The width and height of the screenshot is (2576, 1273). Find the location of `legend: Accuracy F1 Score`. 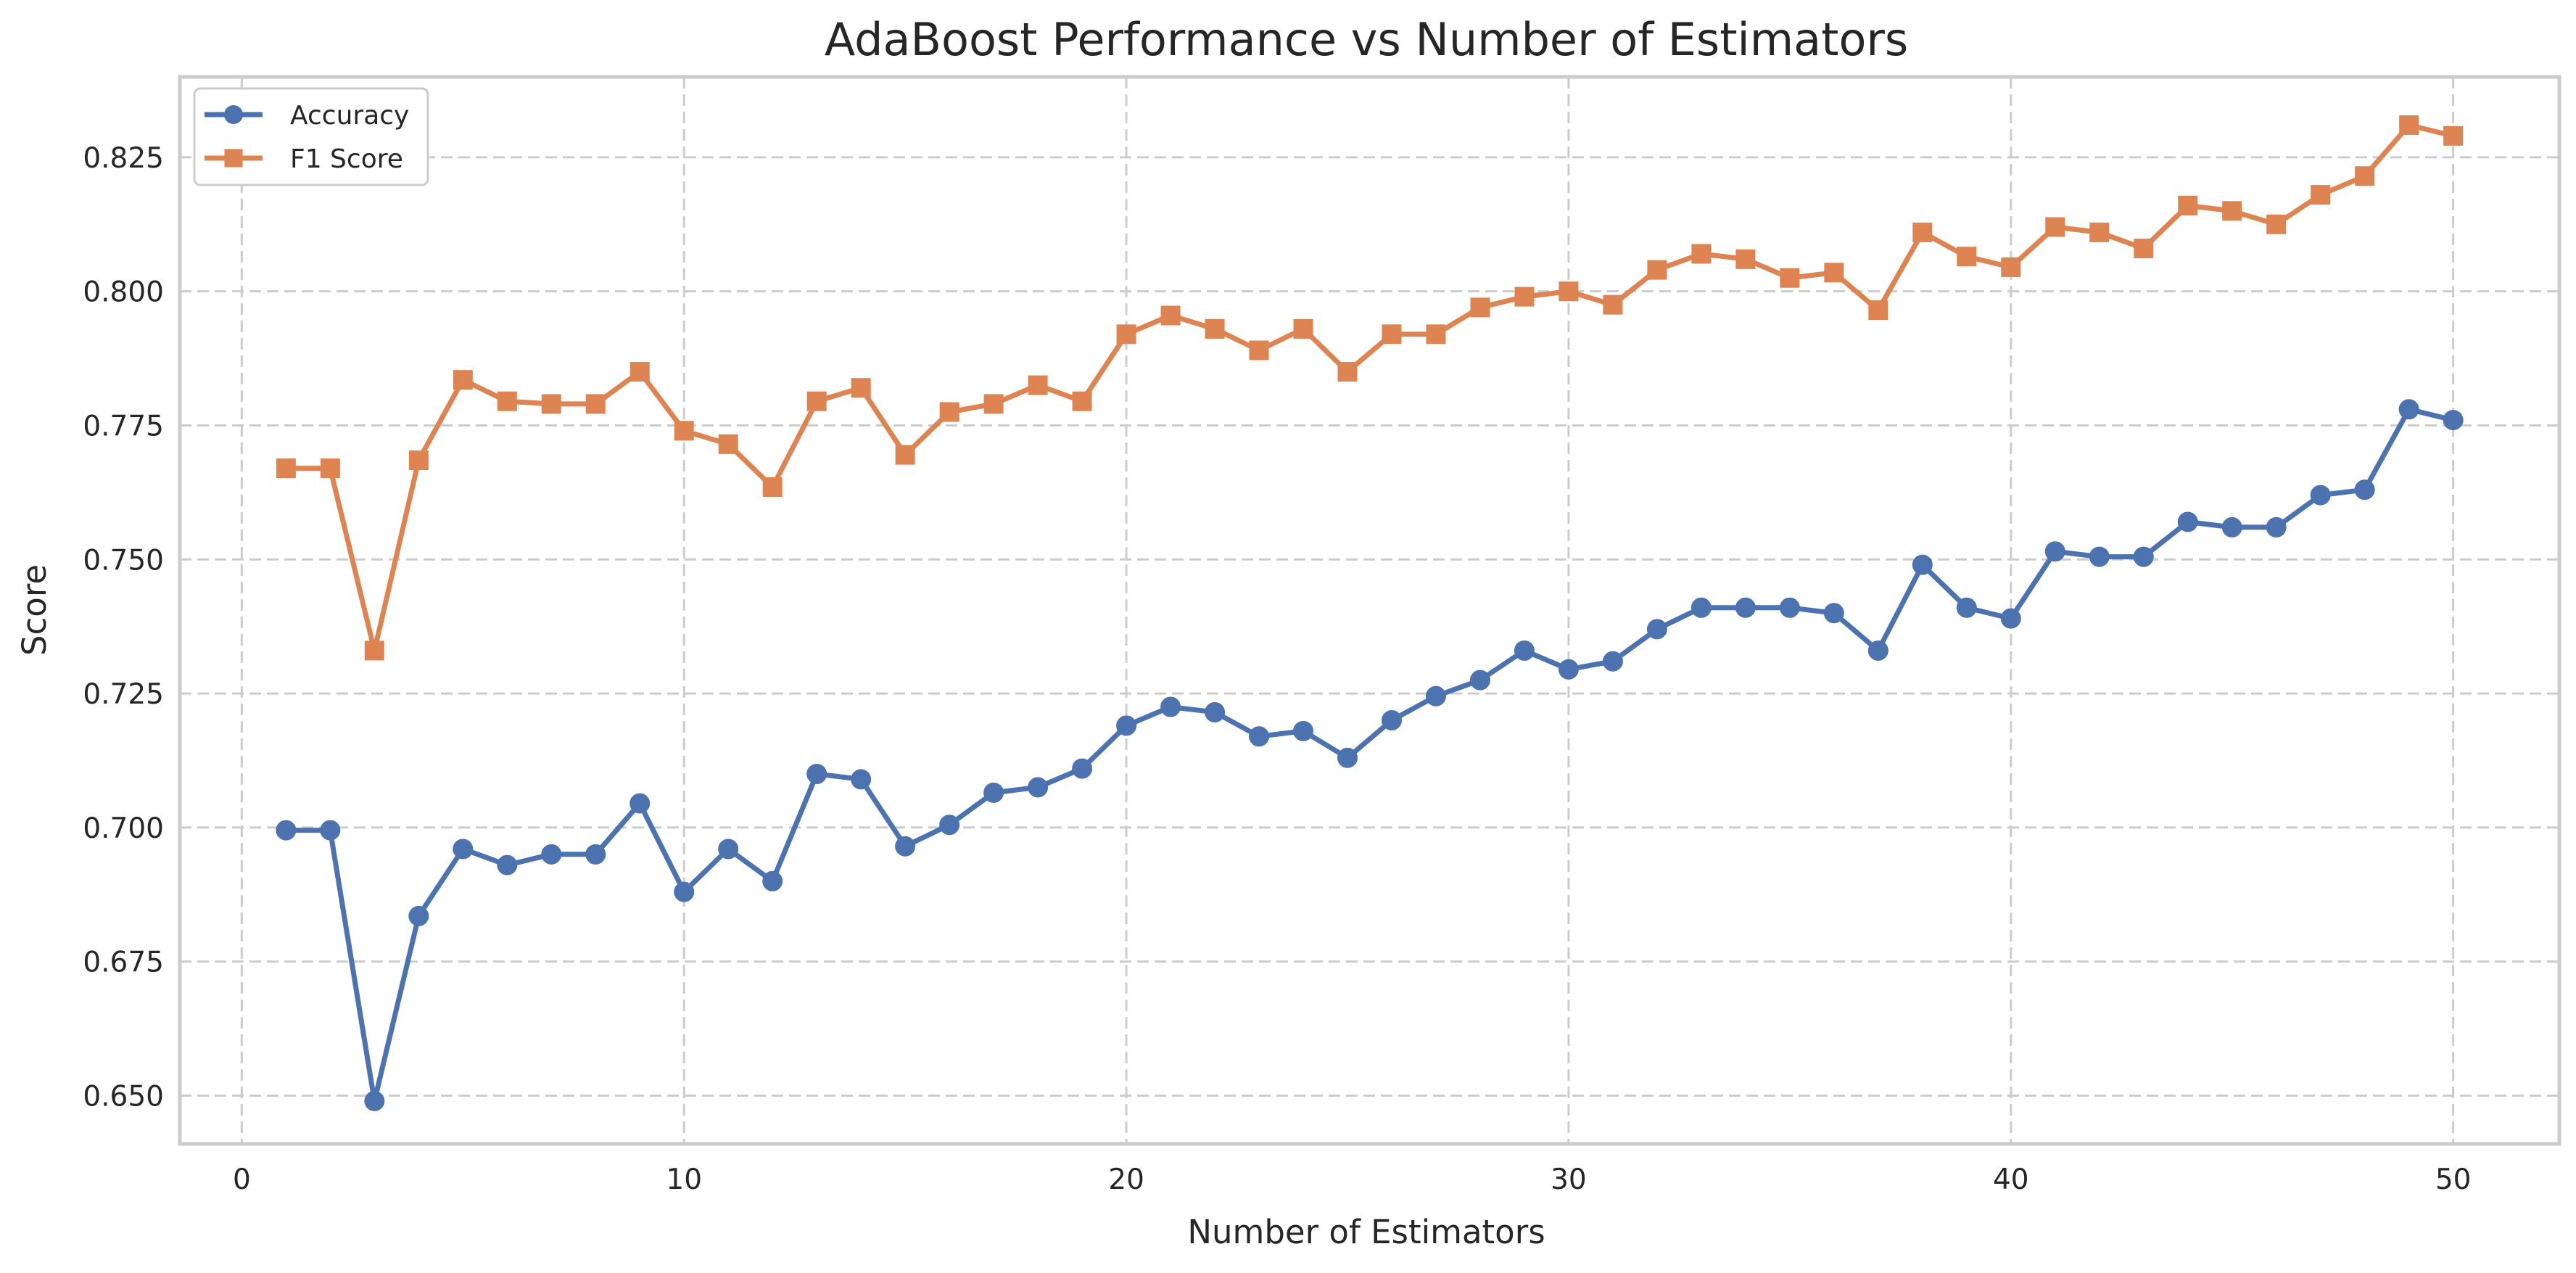

legend: Accuracy F1 Score is located at coordinates (311, 136).